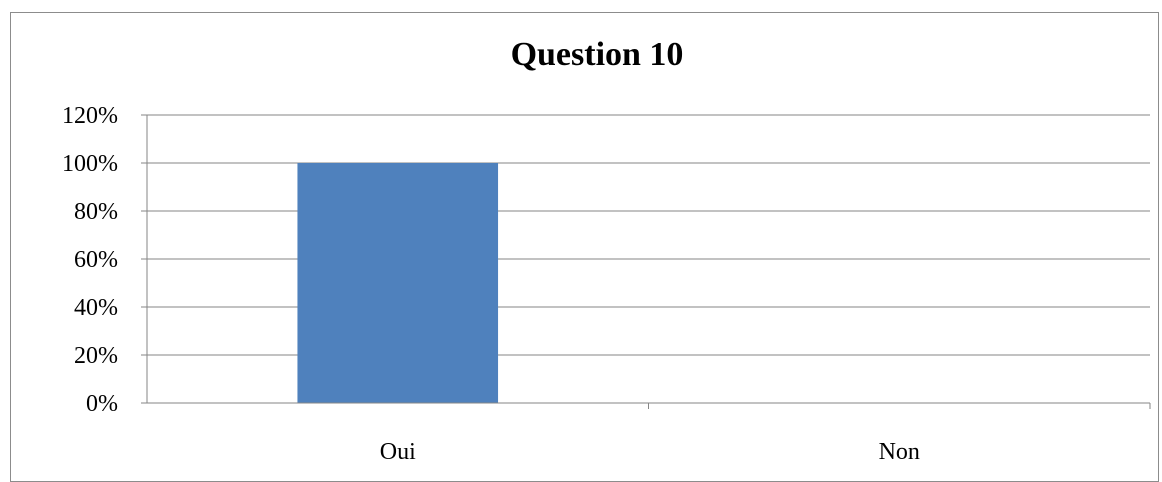 This screenshot has height=482, width=1162. I want to click on y-axis-tick-labels: 0% 20% 40% 60% 80% 100% 120%, so click(90, 260).